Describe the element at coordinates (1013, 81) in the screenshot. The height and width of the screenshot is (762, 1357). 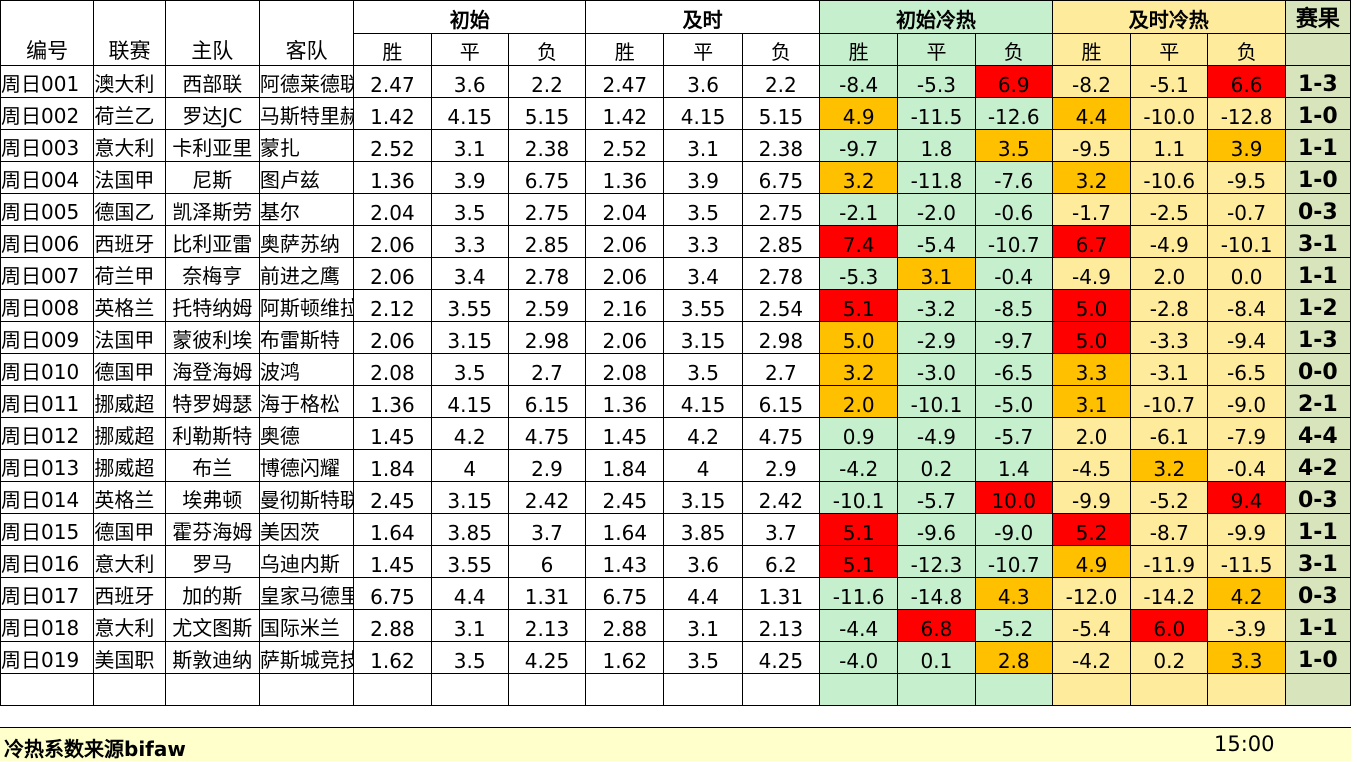
I see `cell-initial-heat-loss: 6.9` at that location.